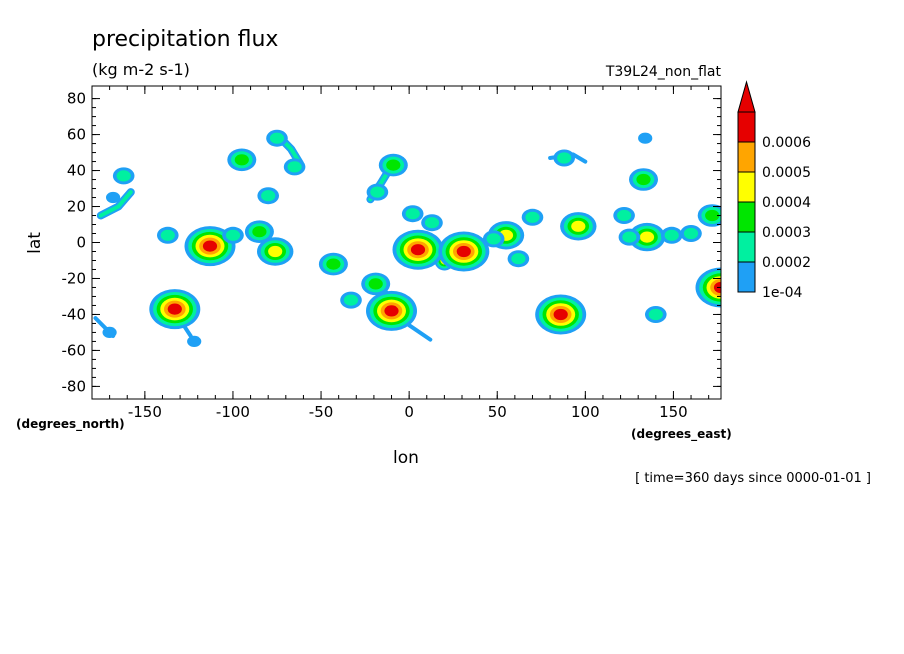 This screenshot has height=654, width=904. Describe the element at coordinates (786, 173) in the screenshot. I see `colorbar-label: 0.0005` at that location.